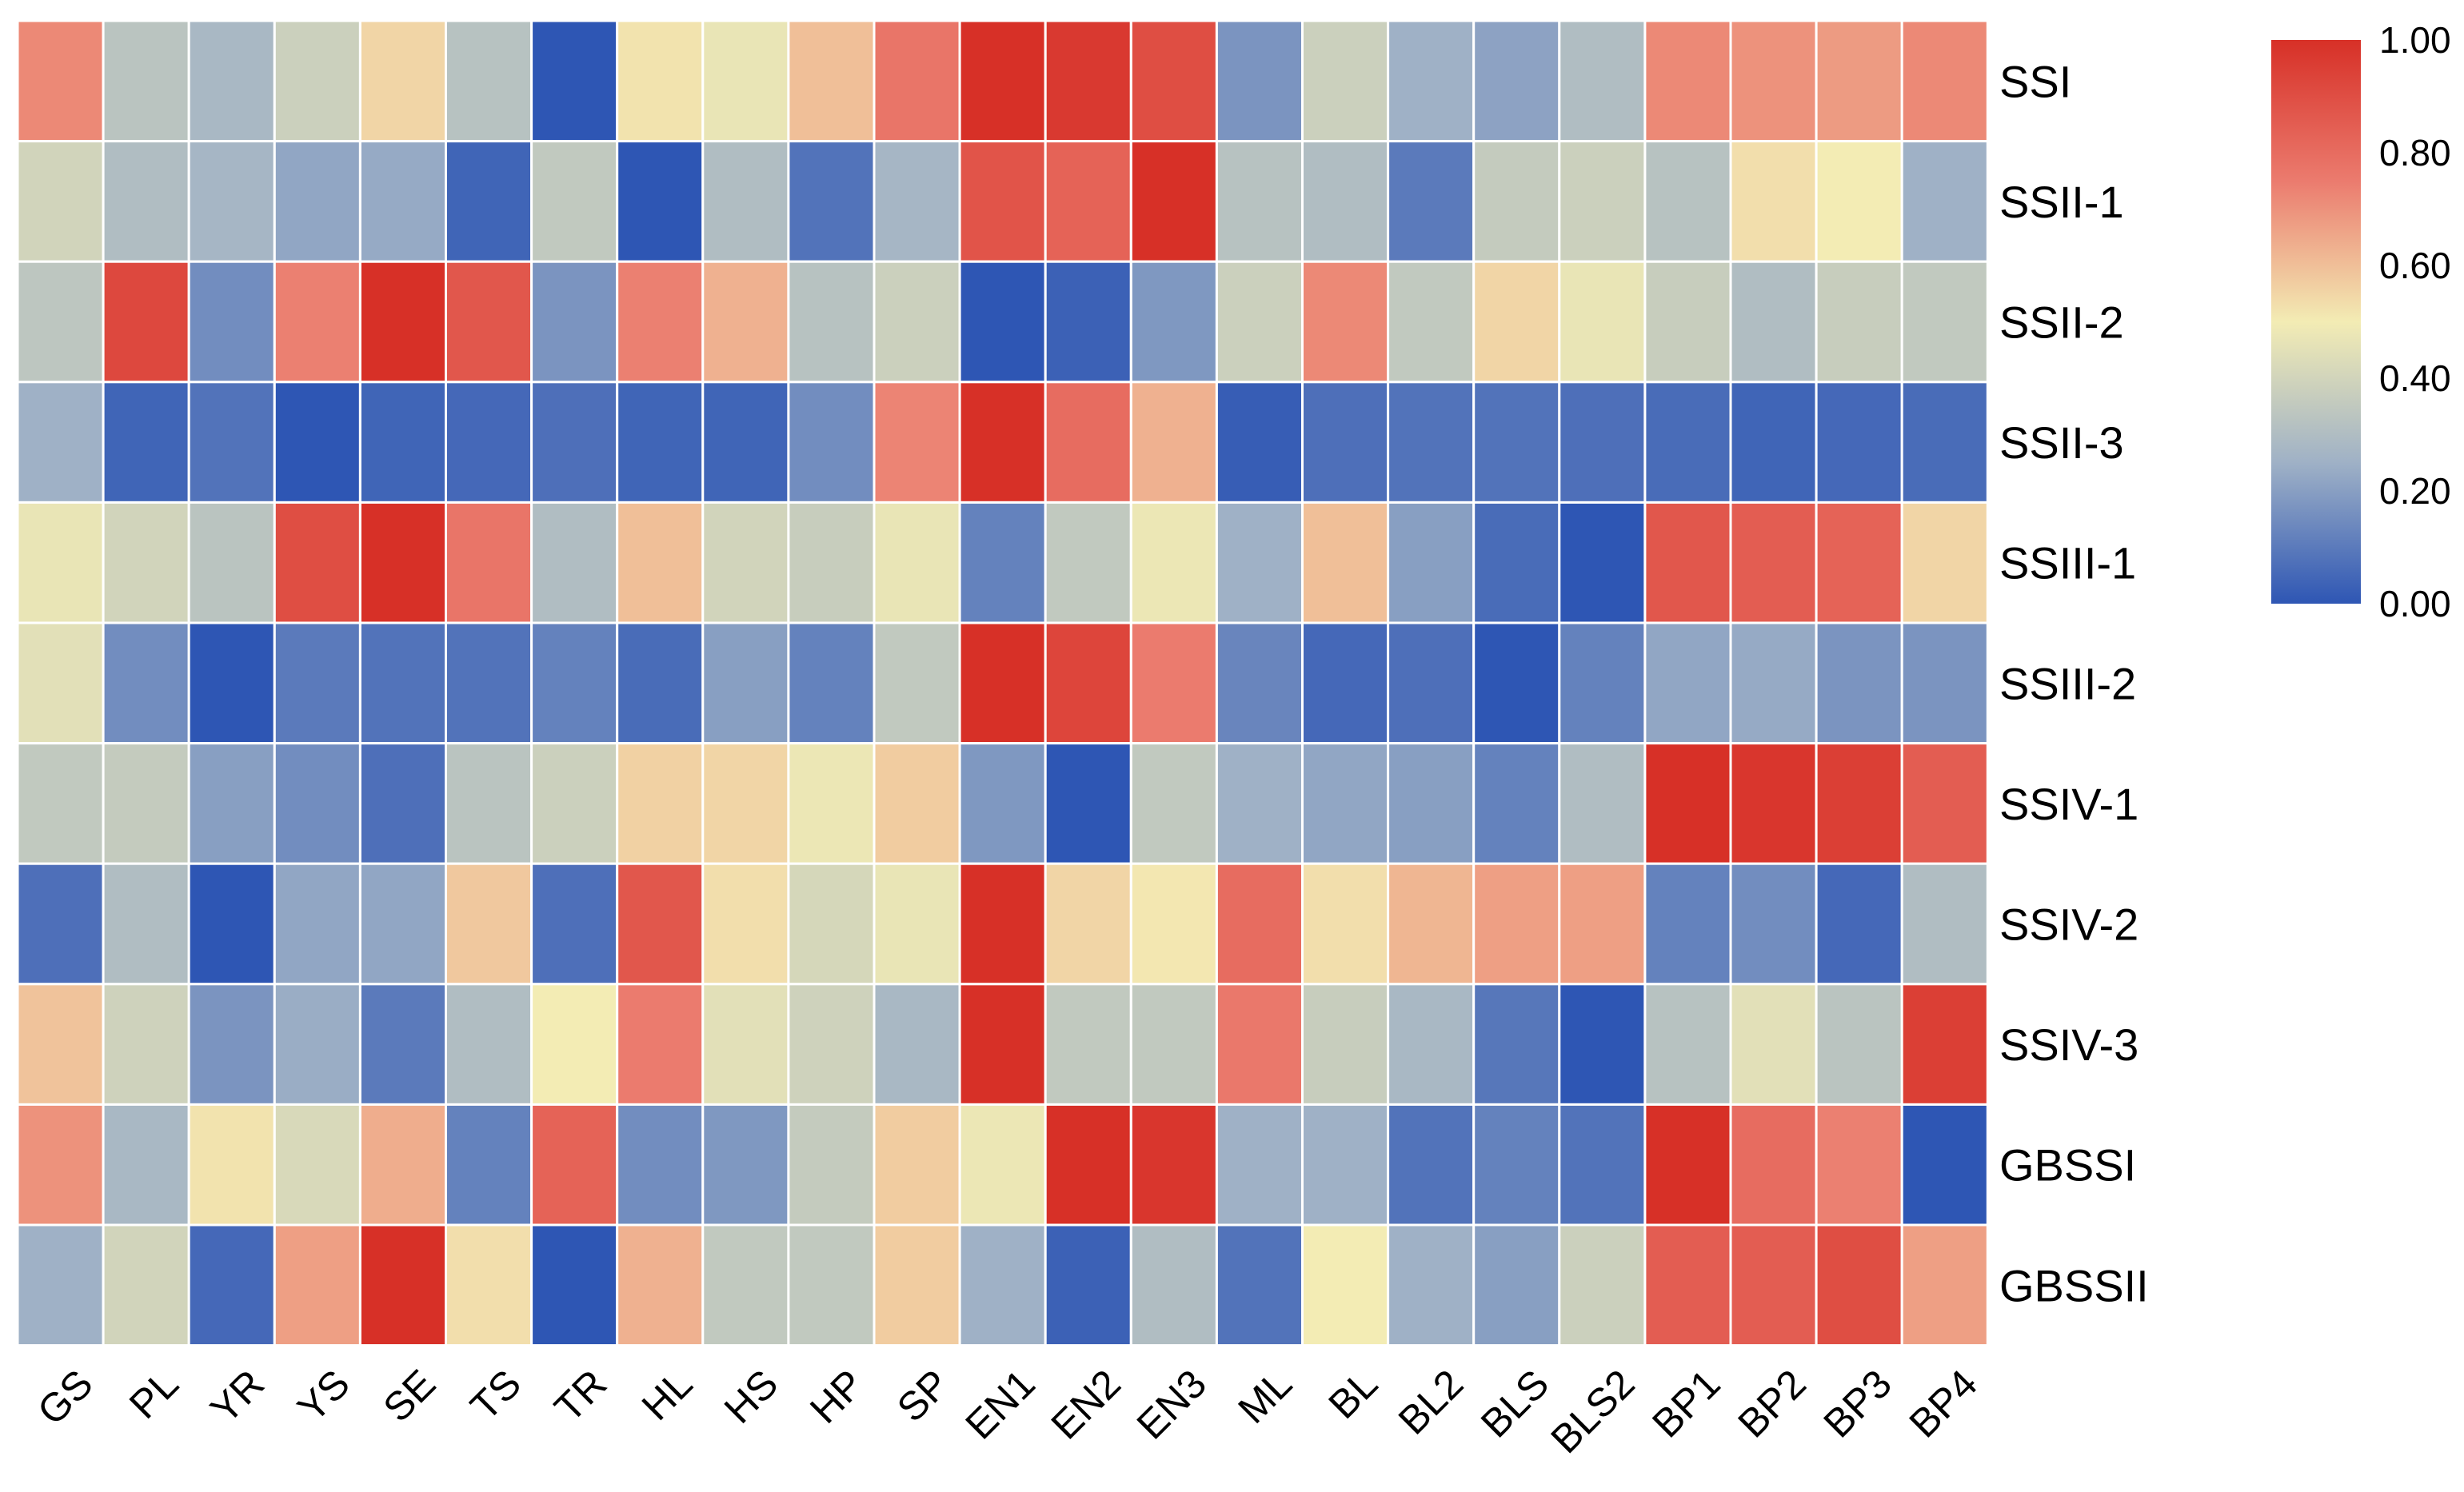 The width and height of the screenshot is (2464, 1492). I want to click on heatmap-cell-ssiv-3-sp, so click(917, 1044).